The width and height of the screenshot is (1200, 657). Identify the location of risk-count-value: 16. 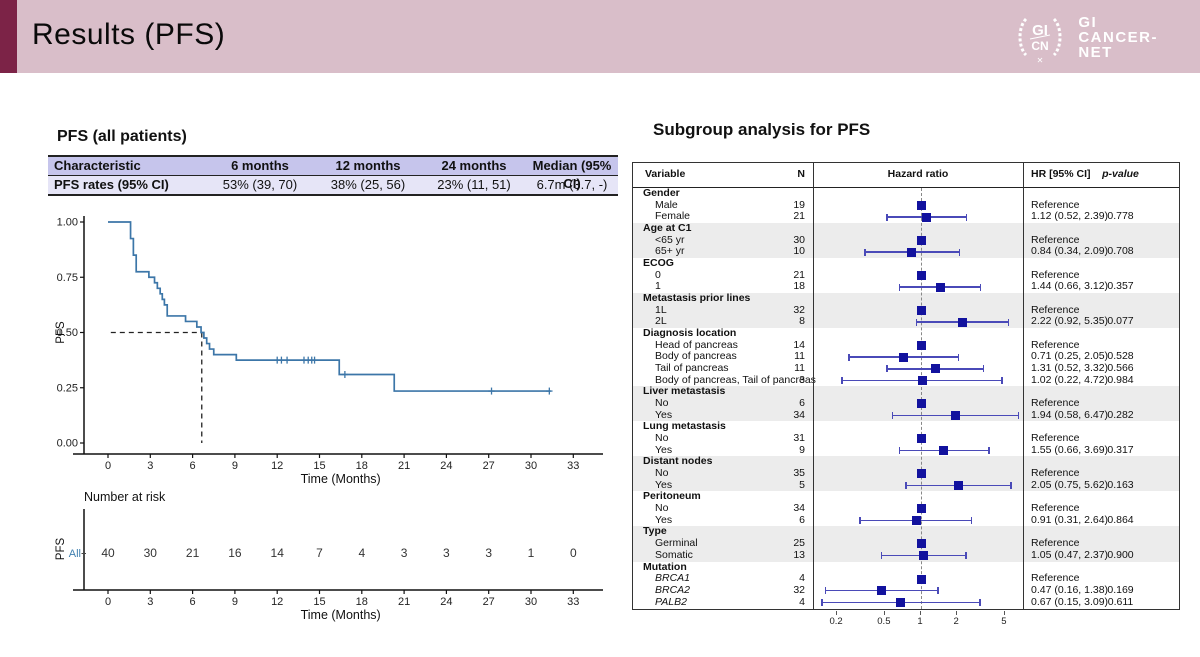
(235, 553).